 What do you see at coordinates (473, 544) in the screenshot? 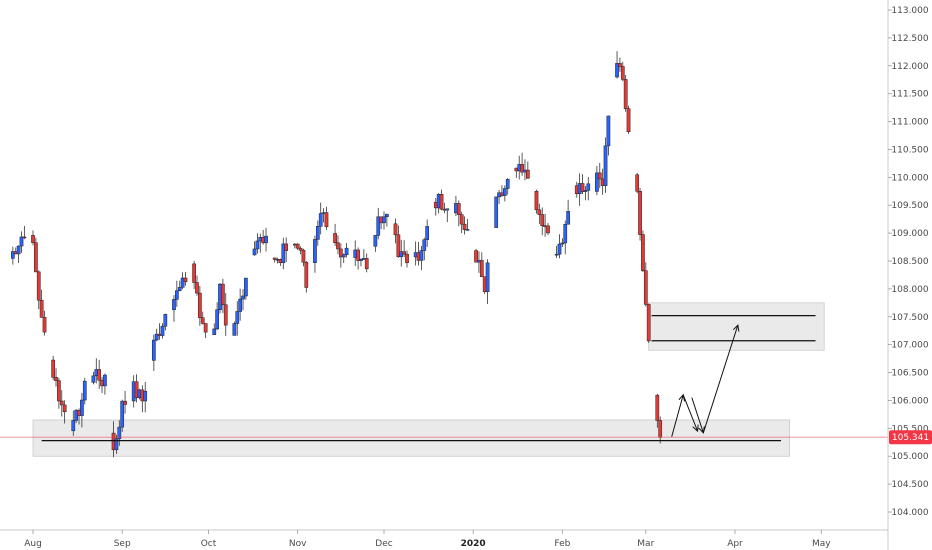
I see `x-tick-label: 2020` at bounding box center [473, 544].